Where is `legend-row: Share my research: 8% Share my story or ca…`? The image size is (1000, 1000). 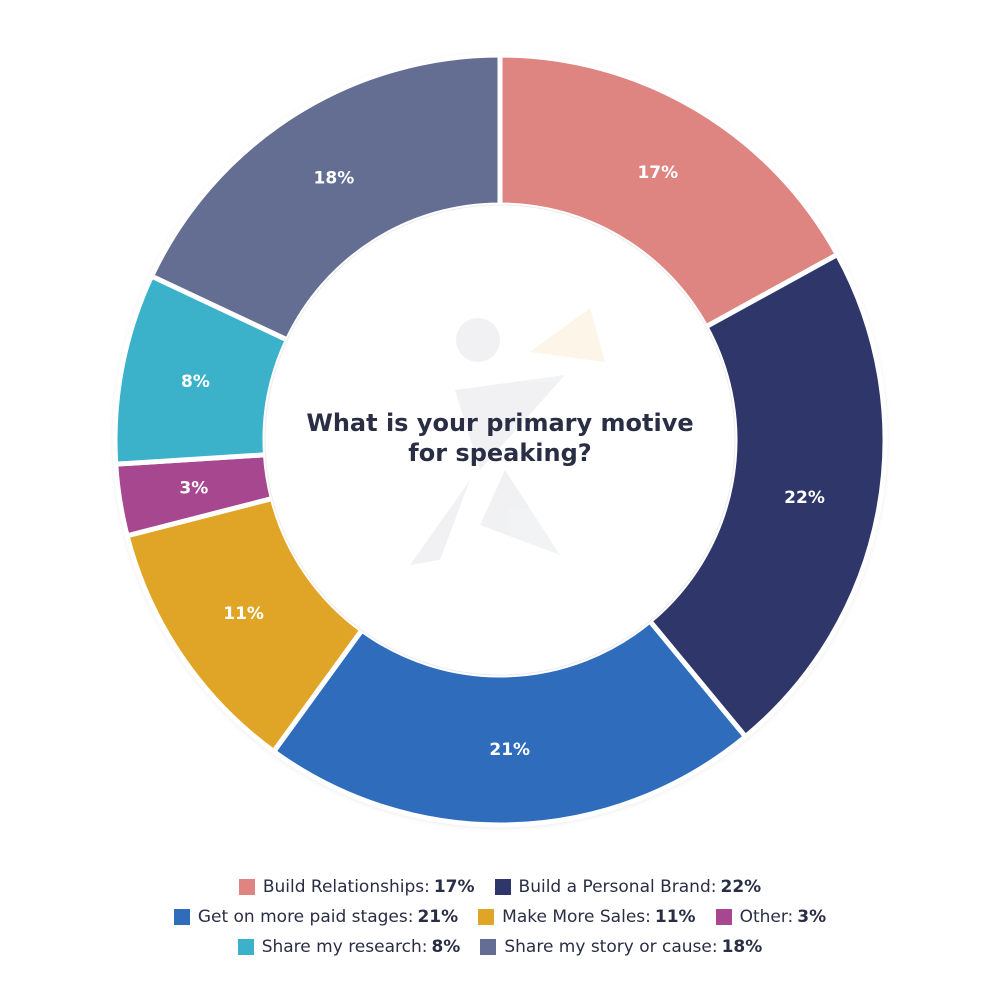 legend-row: Share my research: 8% Share my story or ca… is located at coordinates (500, 947).